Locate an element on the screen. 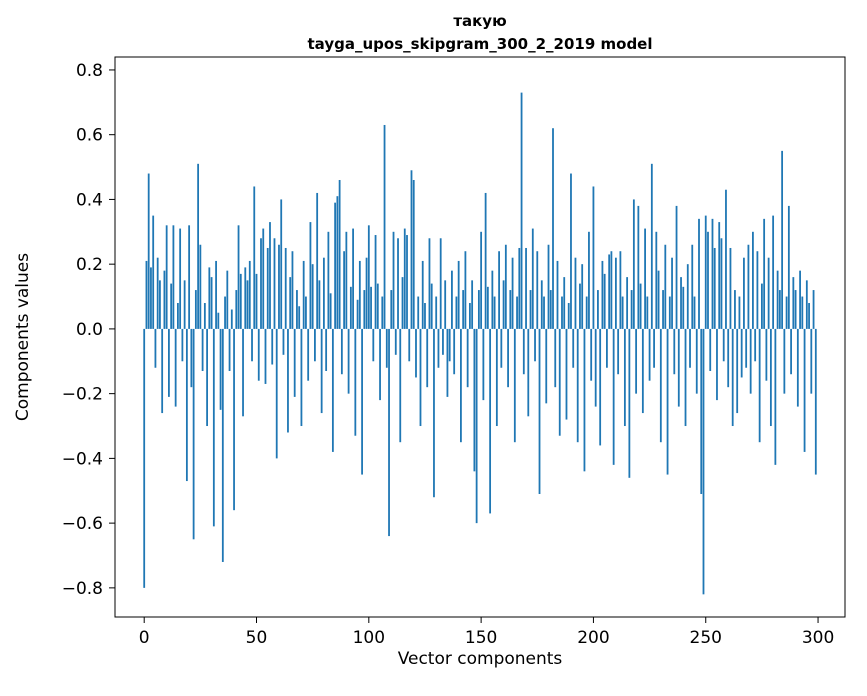 The width and height of the screenshot is (867, 696). y-tick-label: 0.0 is located at coordinates (89, 330).